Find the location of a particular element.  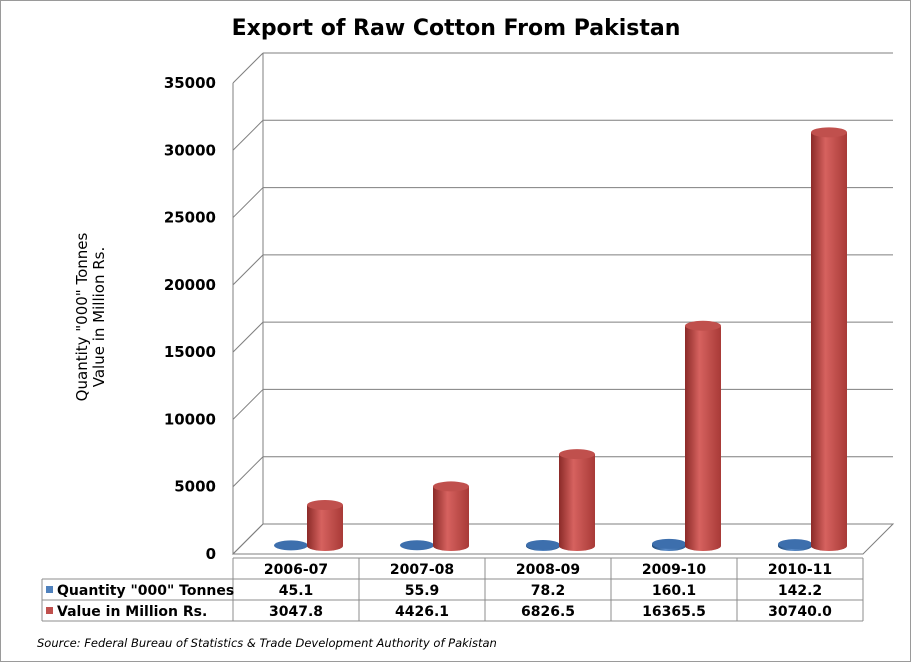

chart-floor is located at coordinates (563, 539).